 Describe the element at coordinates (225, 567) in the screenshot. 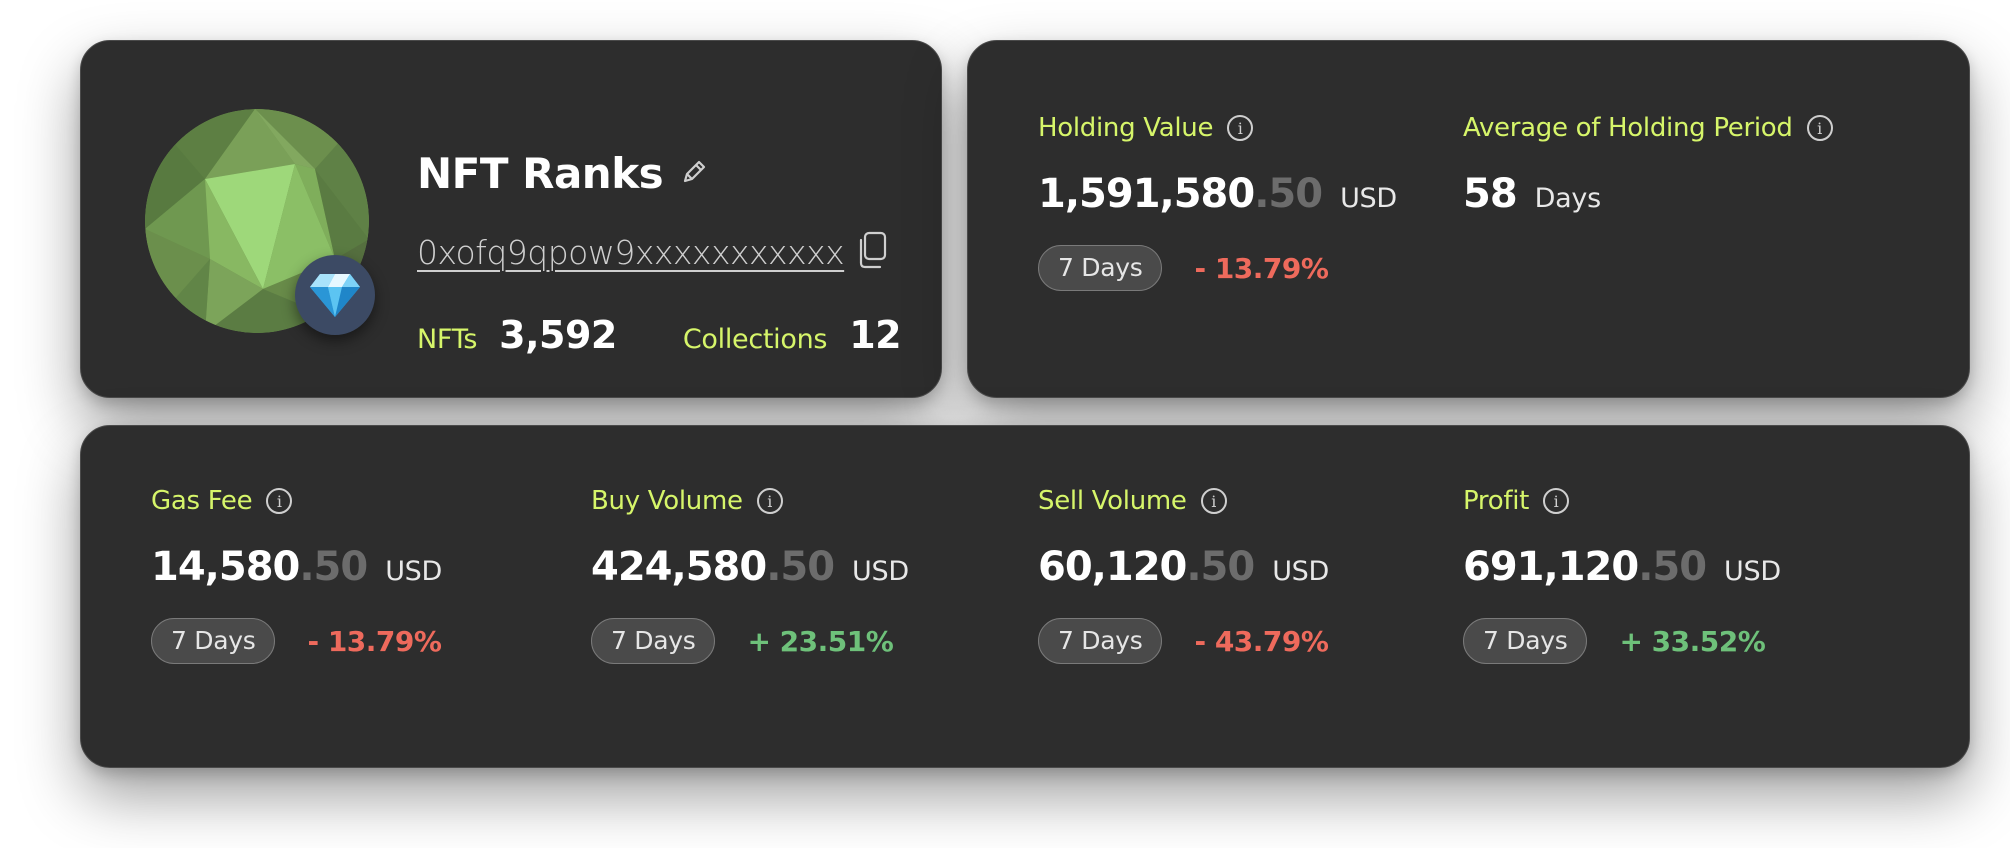

I see `gas-fee-int: 14,580` at that location.